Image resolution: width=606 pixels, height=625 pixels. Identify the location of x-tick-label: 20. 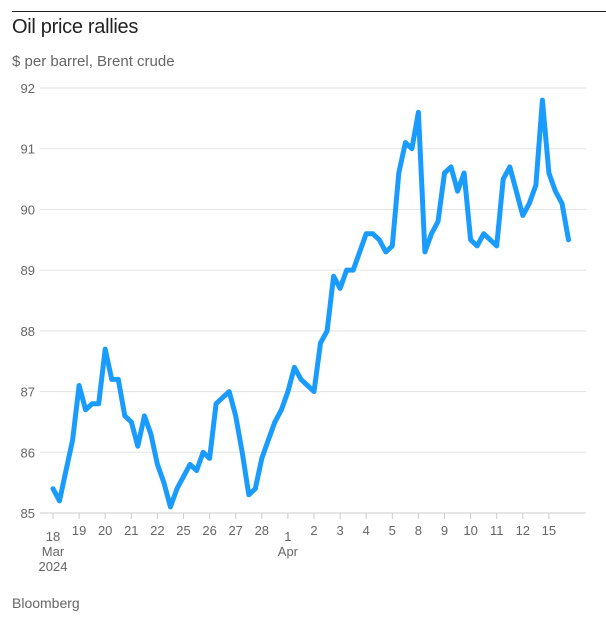
(105, 530).